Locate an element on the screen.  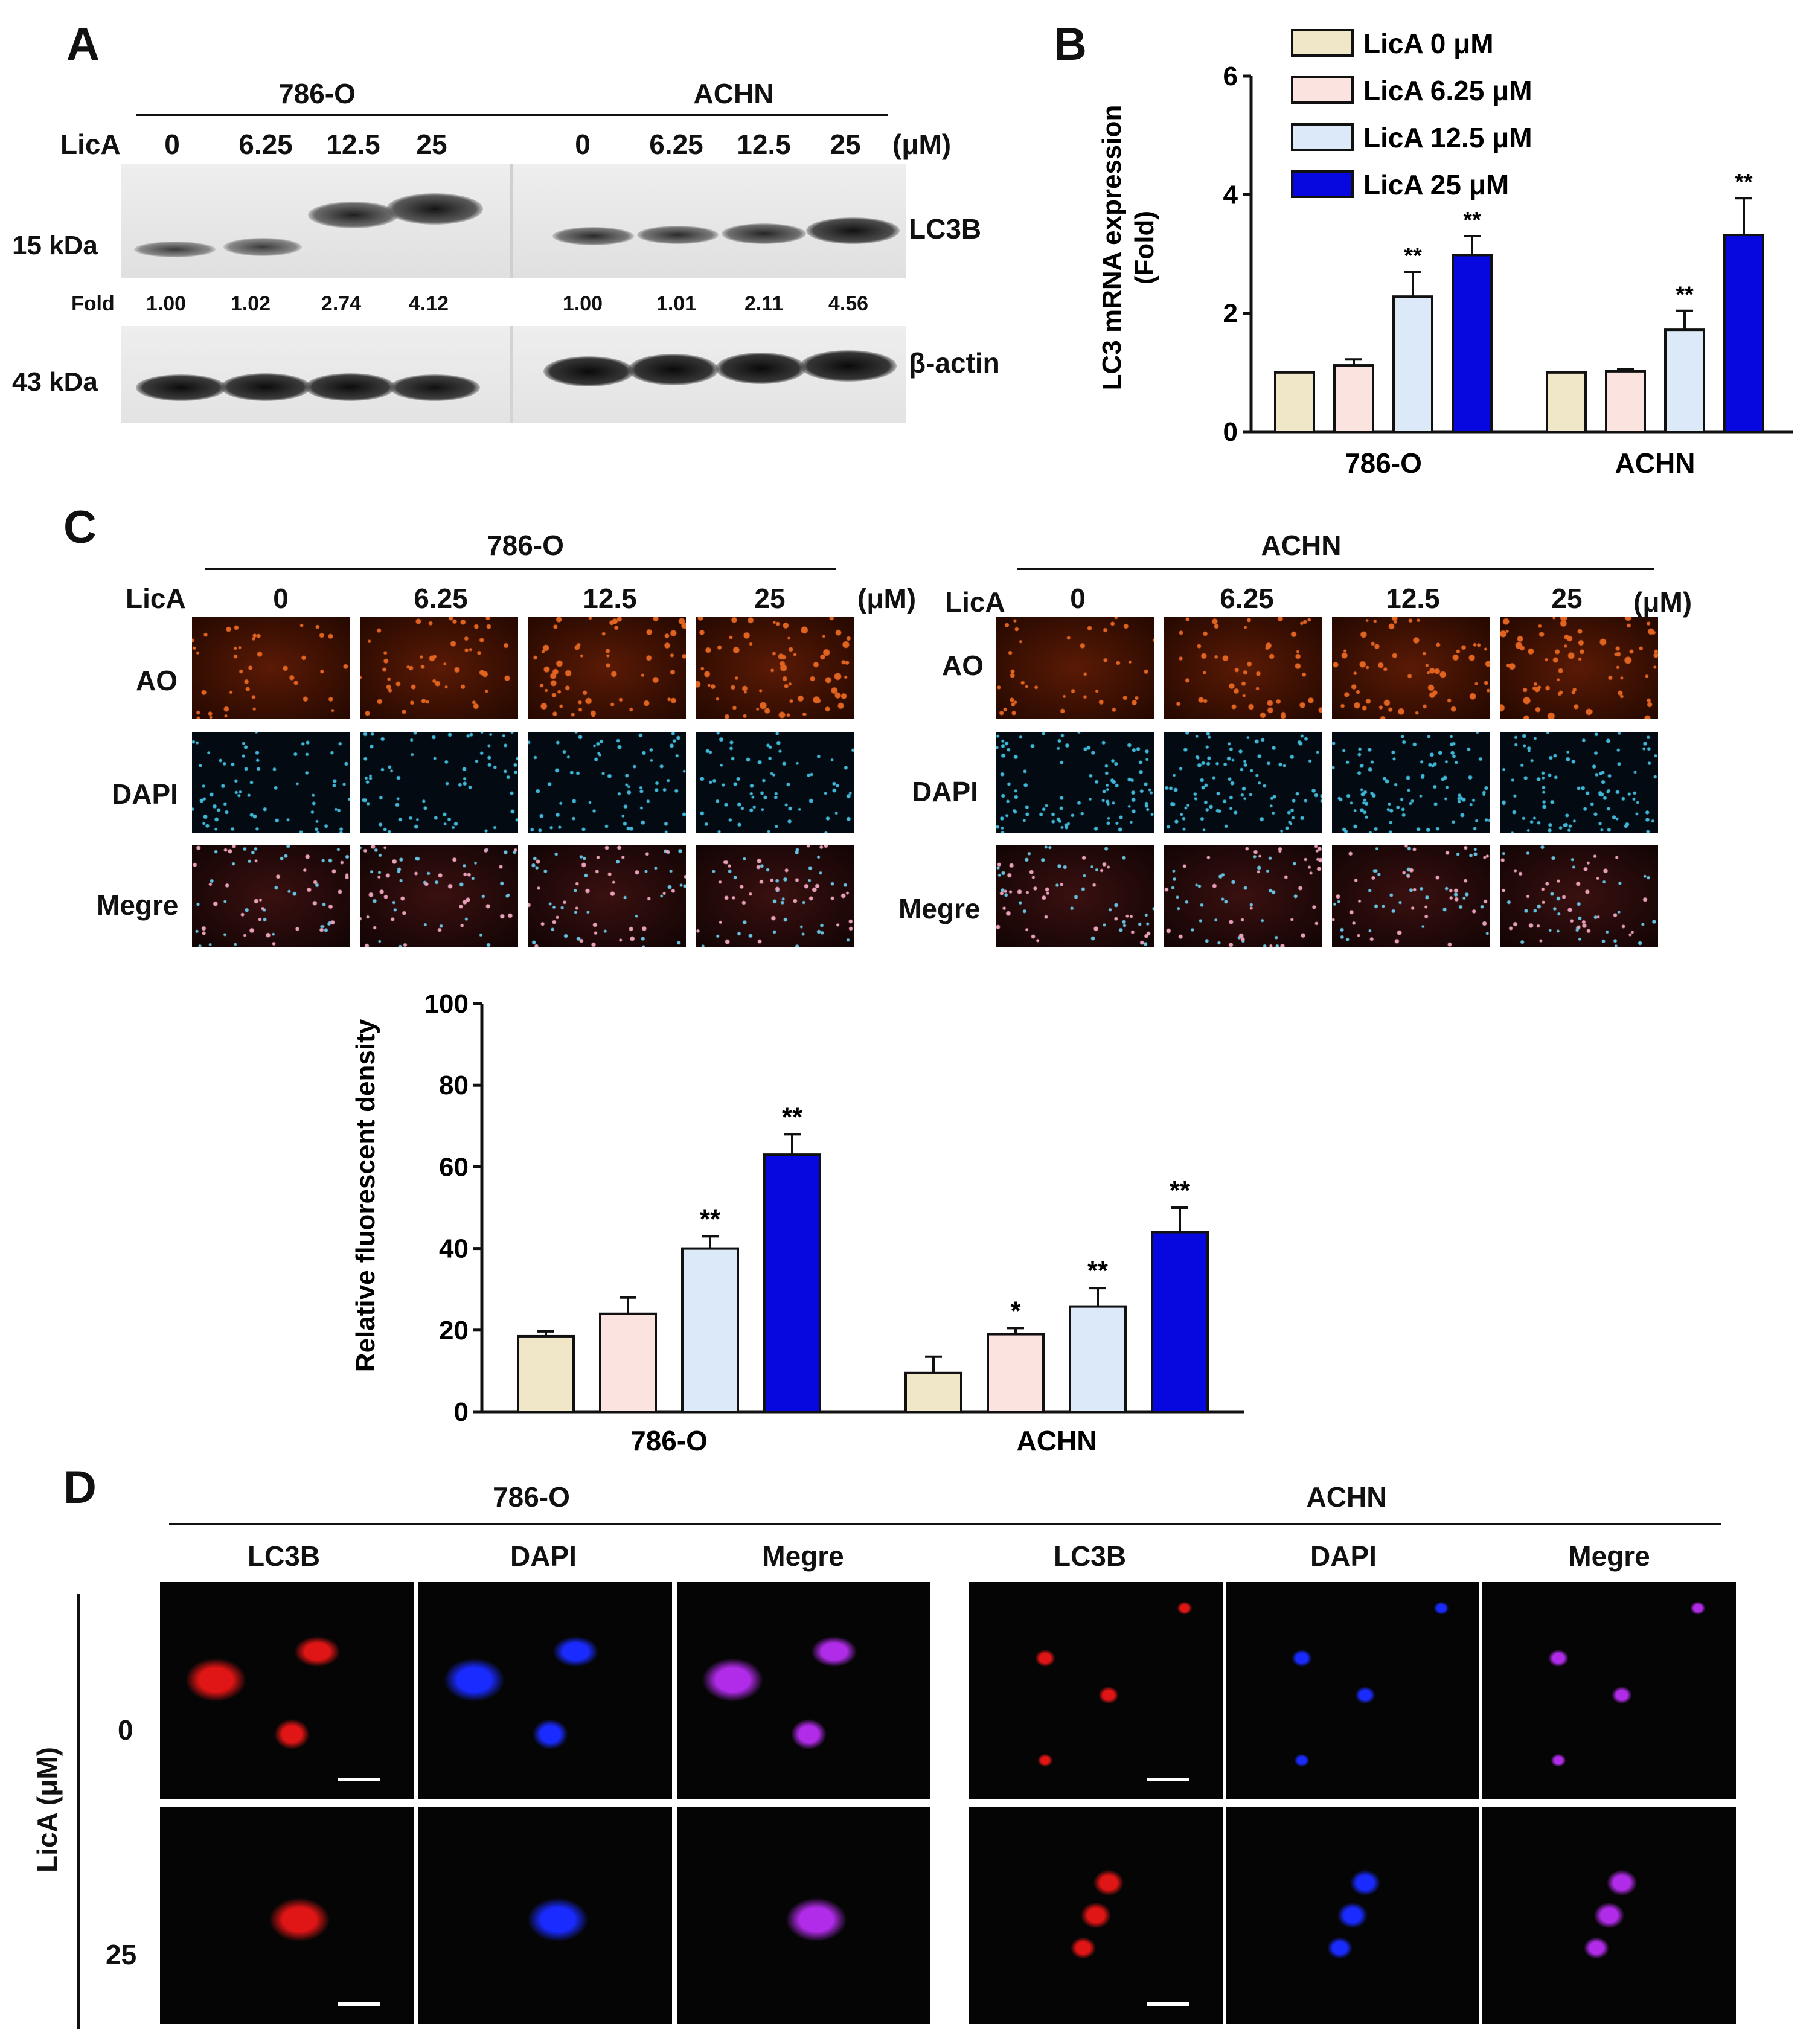
significance-marker: * is located at coordinates (1015, 1310).